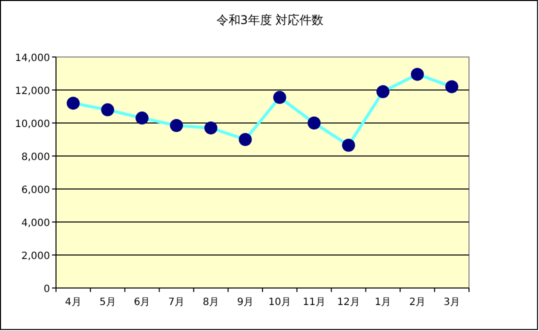  Describe the element at coordinates (176, 302) in the screenshot. I see `x-tick-label: 7月` at that location.